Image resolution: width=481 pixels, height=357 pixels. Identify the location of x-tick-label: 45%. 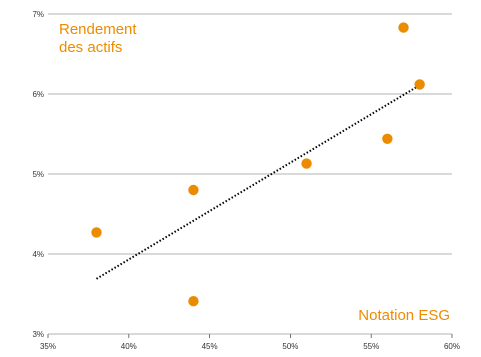
(210, 346).